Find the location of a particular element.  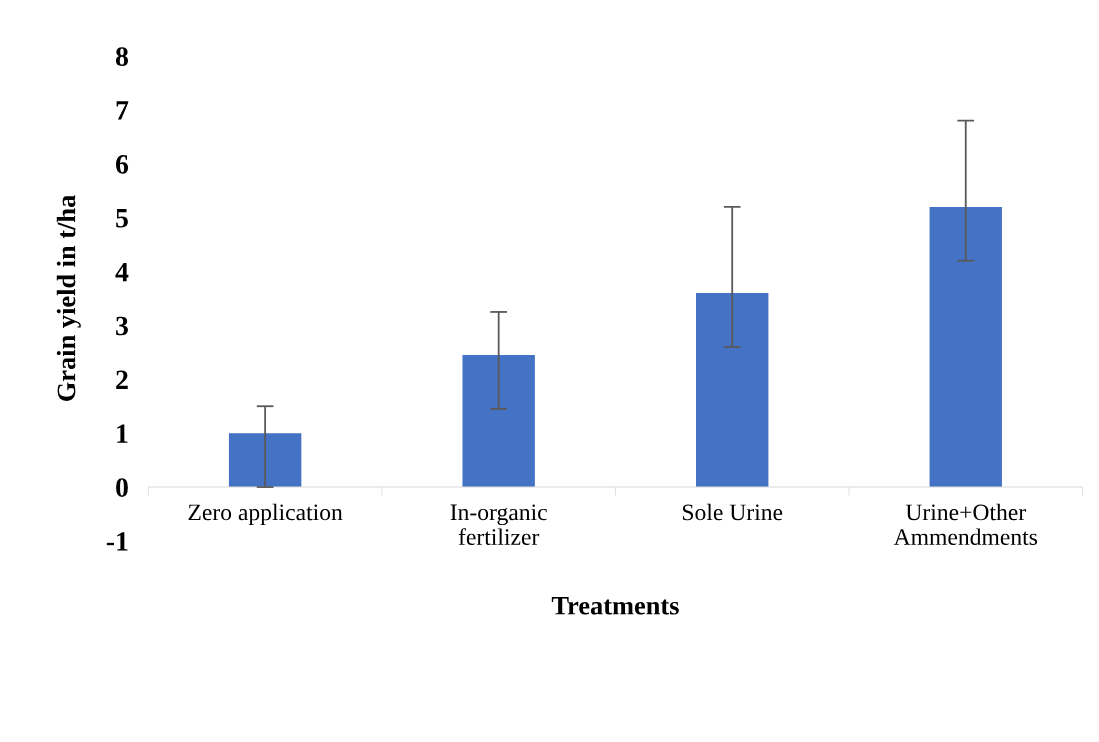

x-tick-label: Zero application is located at coordinates (265, 514).